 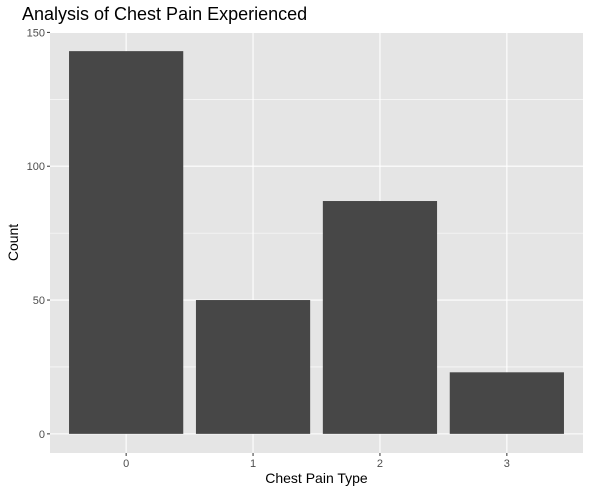 What do you see at coordinates (126, 464) in the screenshot?
I see `x-tick-label: 0` at bounding box center [126, 464].